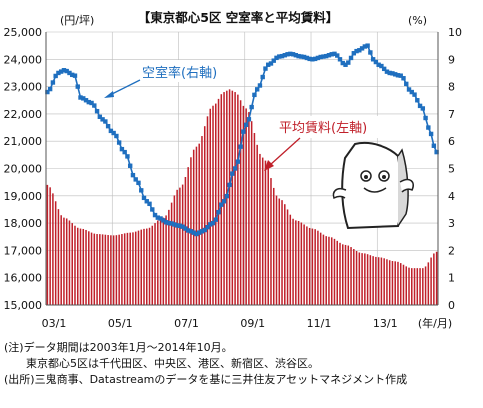 The height and width of the screenshot is (408, 483). I want to click on vacancy-label: 空室率(右軸), so click(179, 73).